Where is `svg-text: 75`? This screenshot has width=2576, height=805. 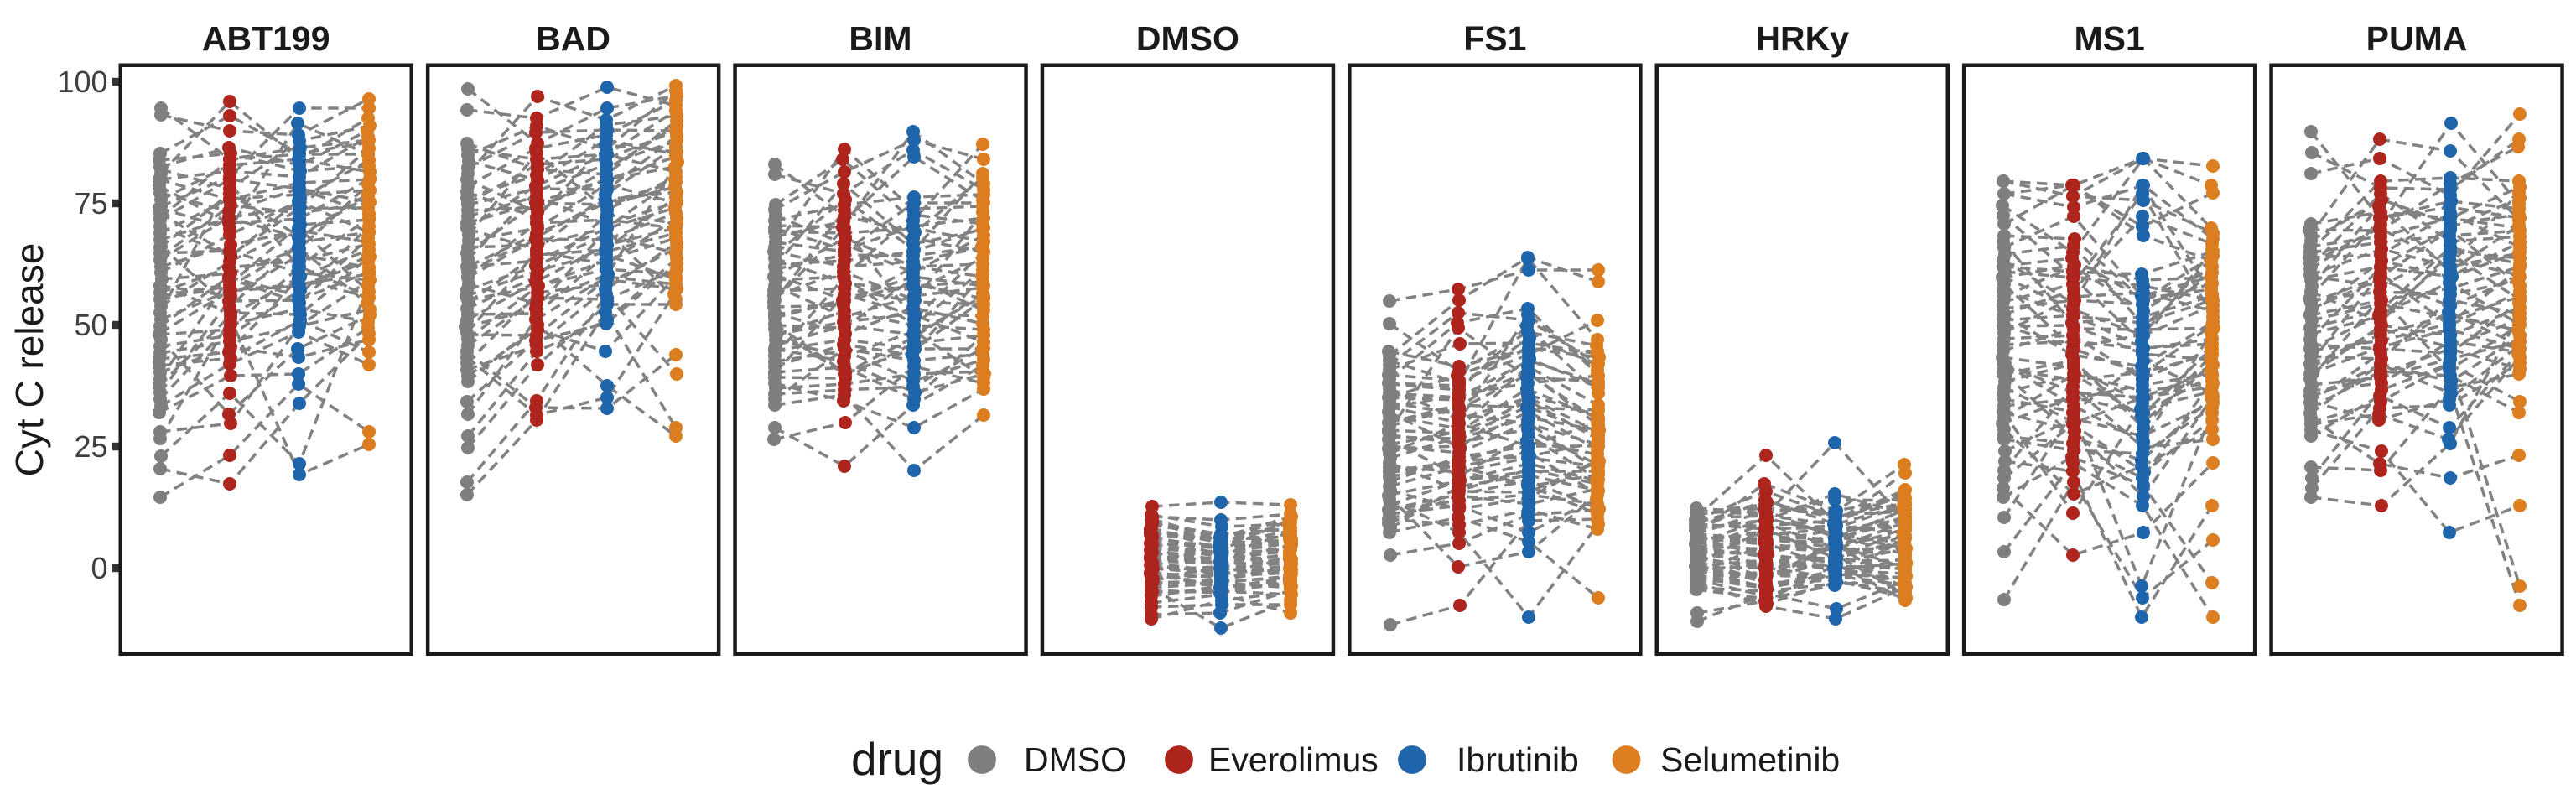 svg-text: 75 is located at coordinates (90, 203).